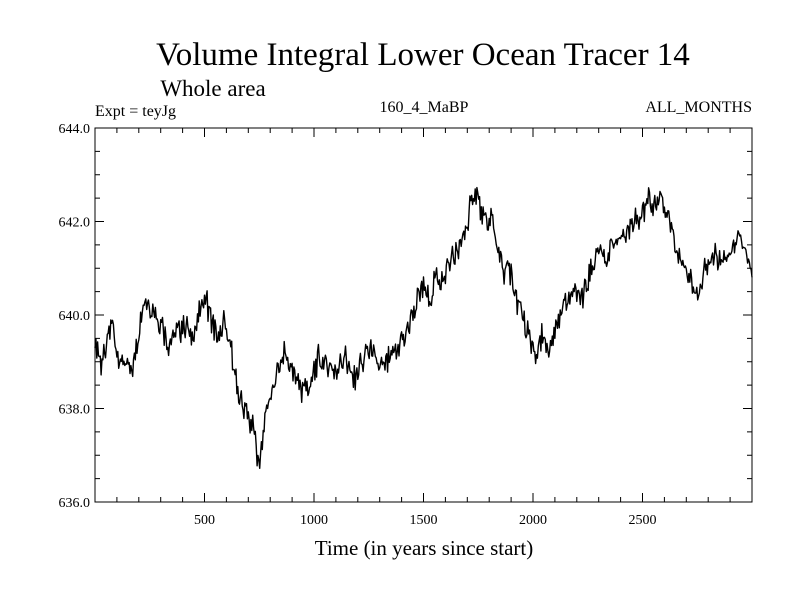  What do you see at coordinates (135, 111) in the screenshot?
I see `experiment-label: Expt = teyJg` at bounding box center [135, 111].